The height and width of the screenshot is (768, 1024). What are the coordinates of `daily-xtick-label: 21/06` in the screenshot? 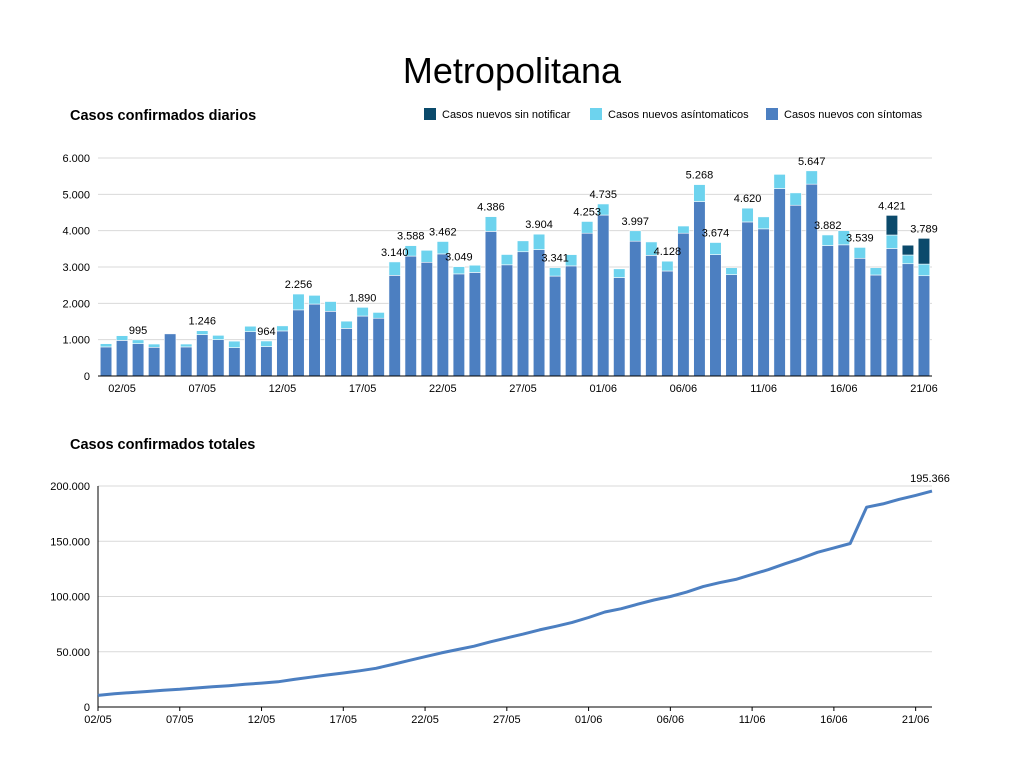 It's located at (924, 389).